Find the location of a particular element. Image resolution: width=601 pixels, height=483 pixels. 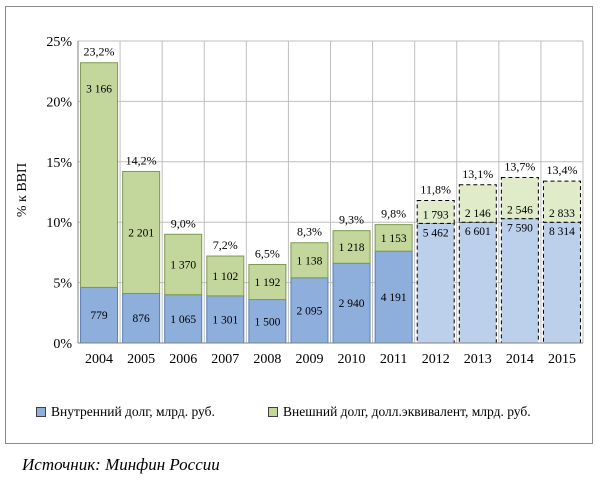

y-tick-label: 15% is located at coordinates (59, 163).